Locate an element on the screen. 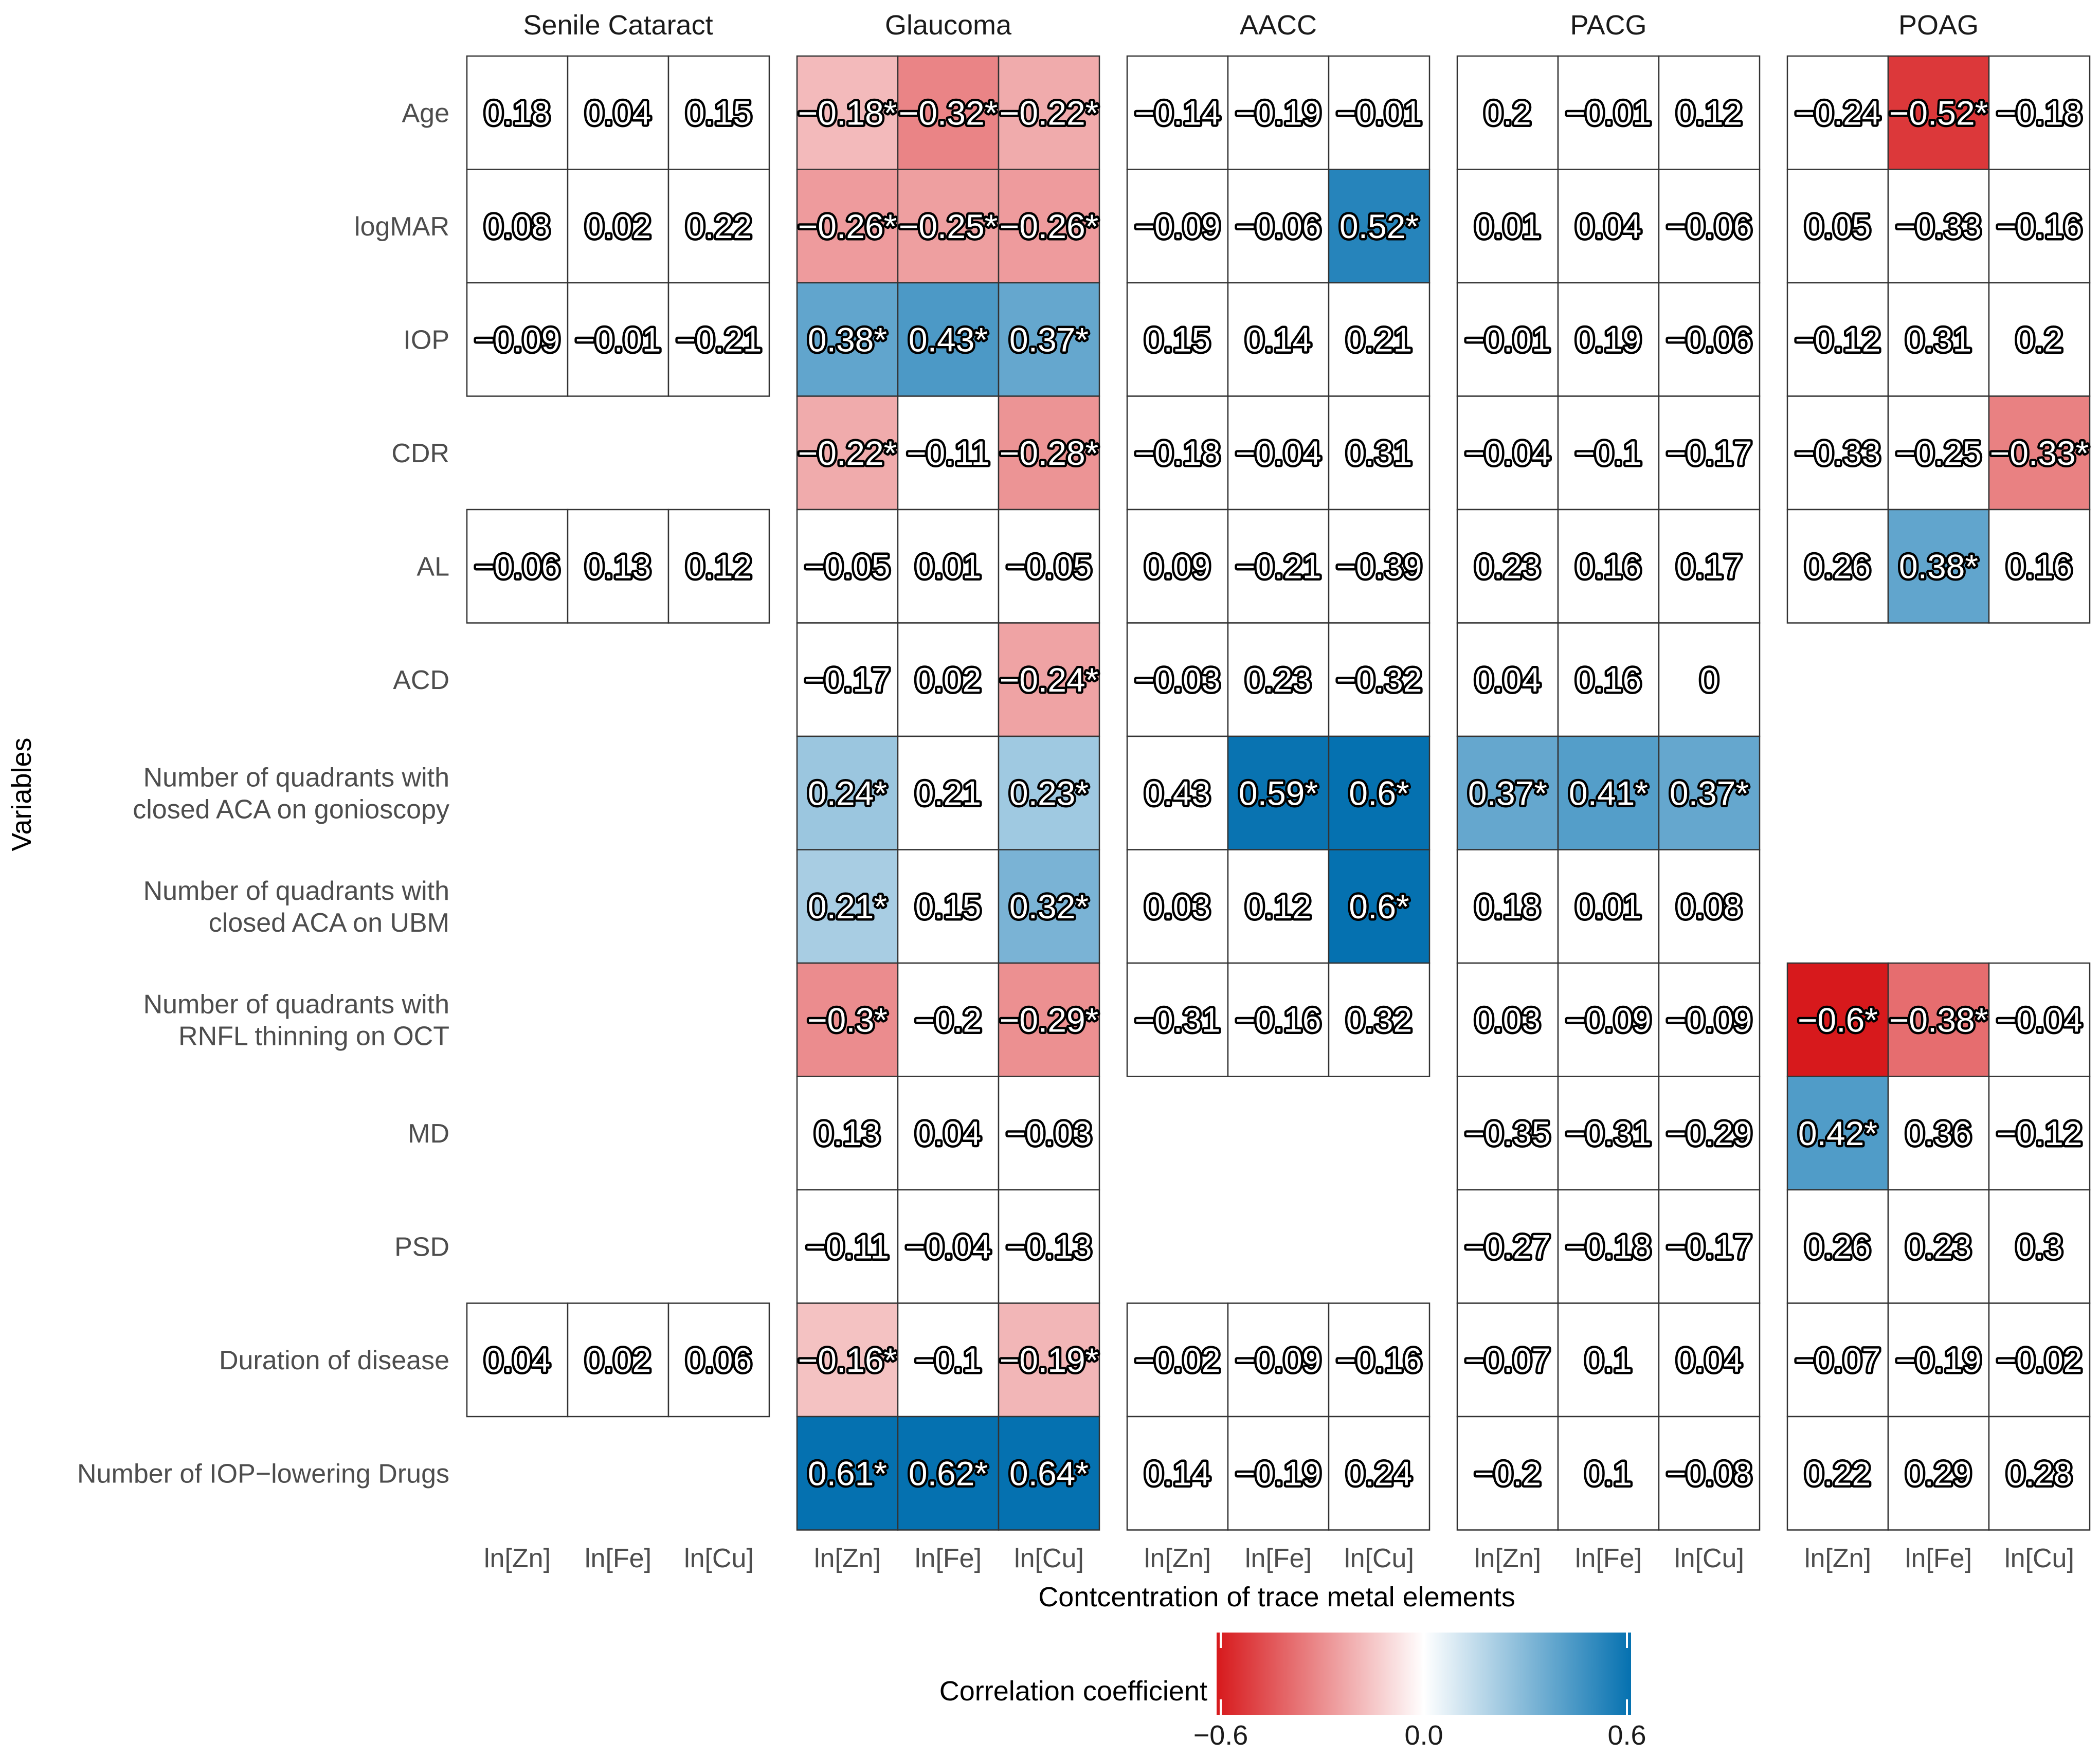 The height and width of the screenshot is (1758, 2100). cell-value-label: −0.24* is located at coordinates (1049, 680).